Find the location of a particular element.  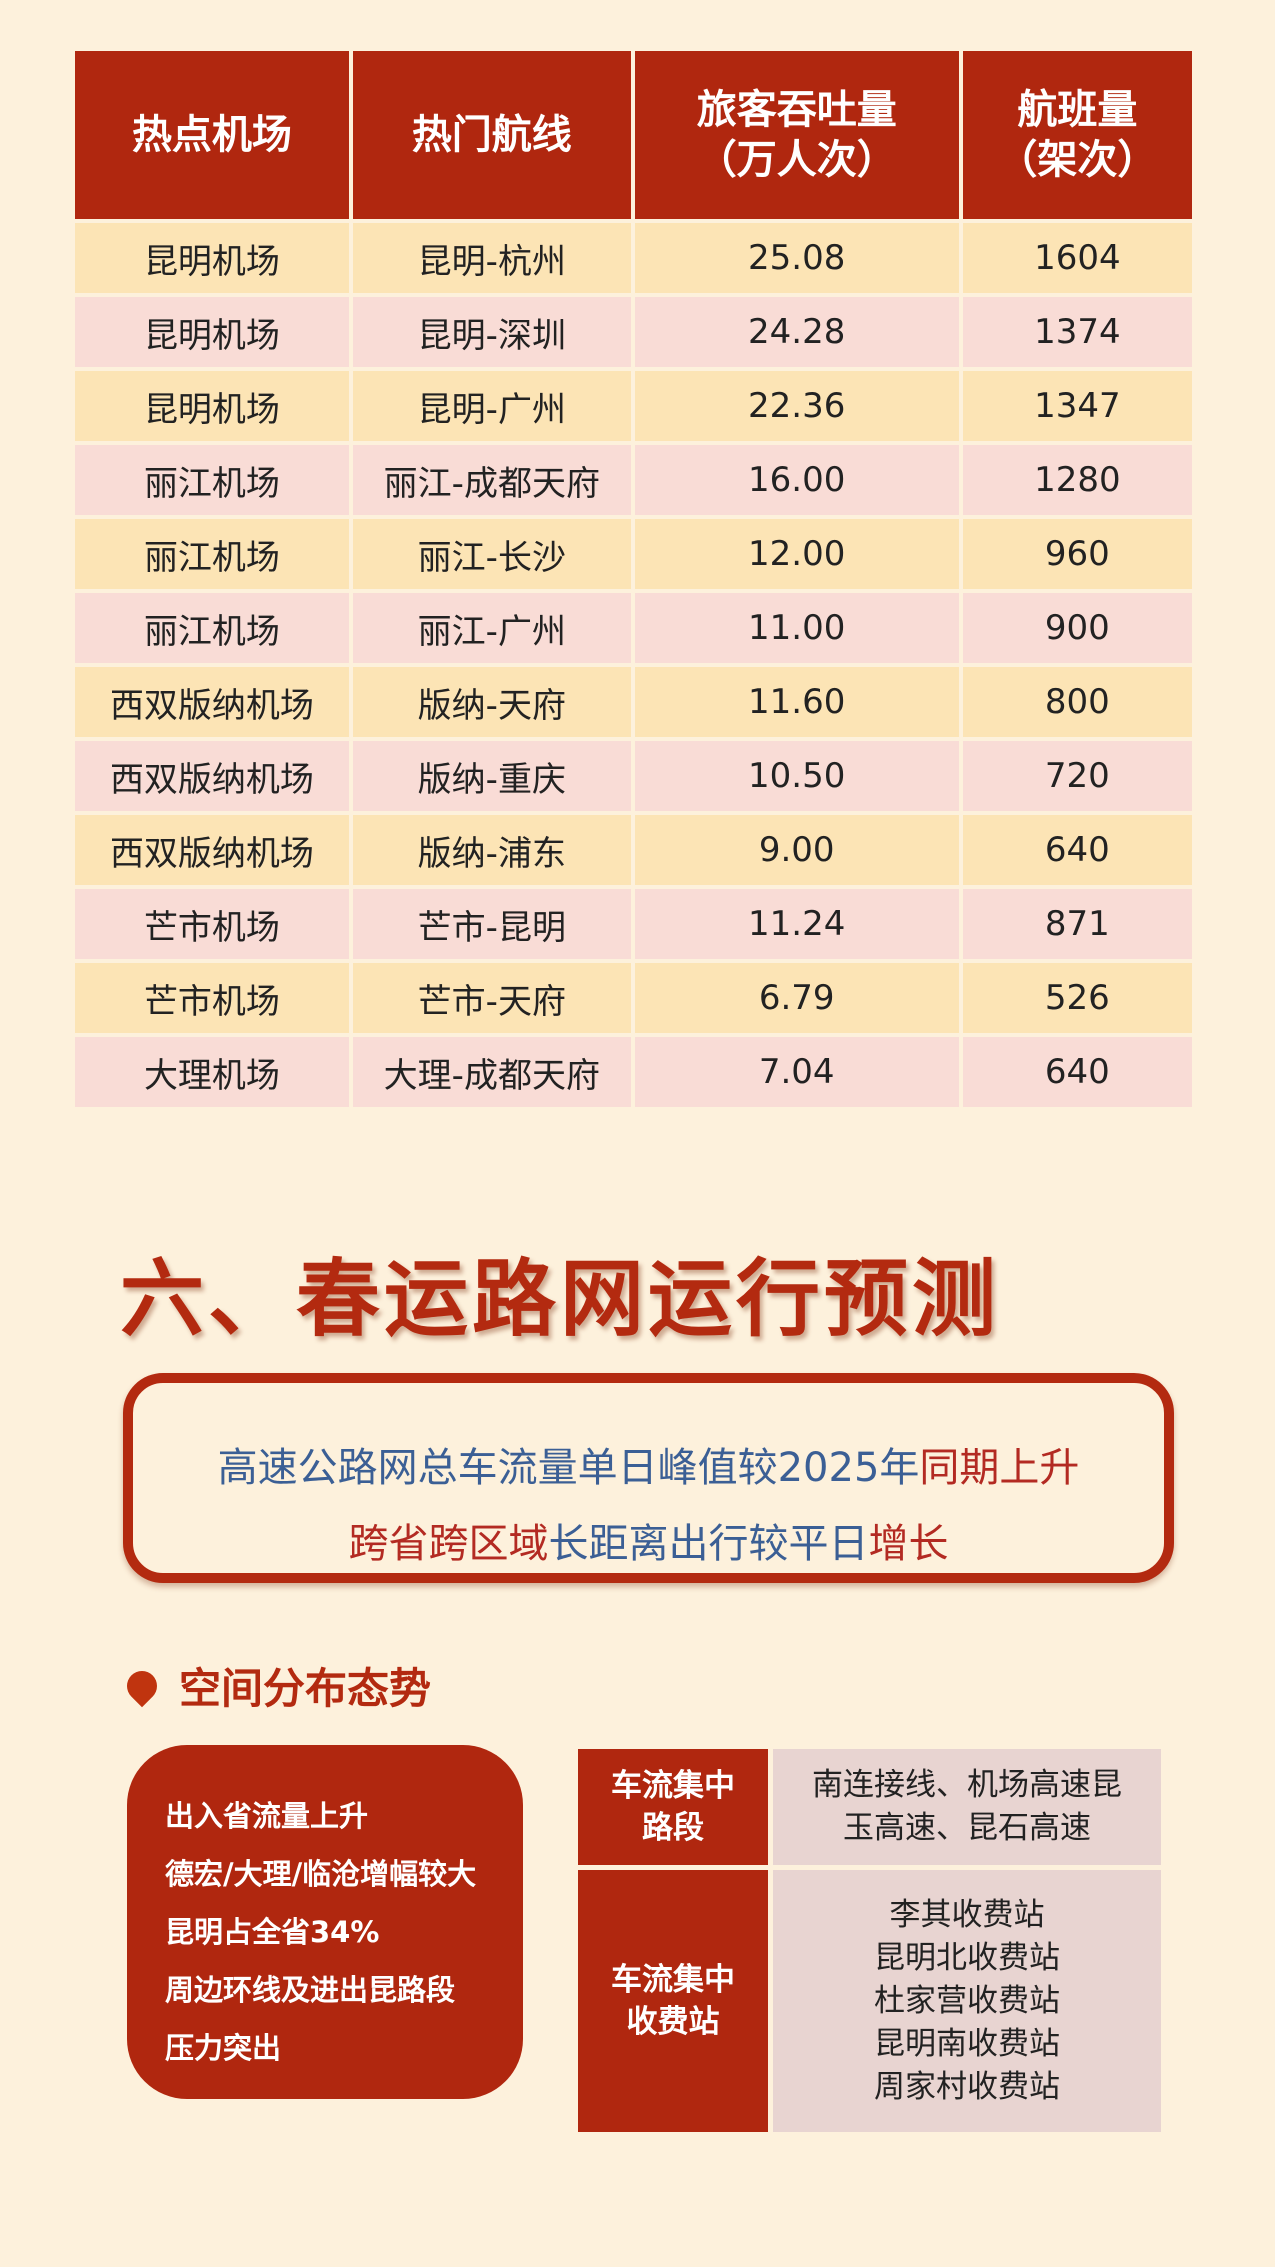

table-row: 昆明机场 昆明-广州 22.36 1347 is located at coordinates (633, 406).